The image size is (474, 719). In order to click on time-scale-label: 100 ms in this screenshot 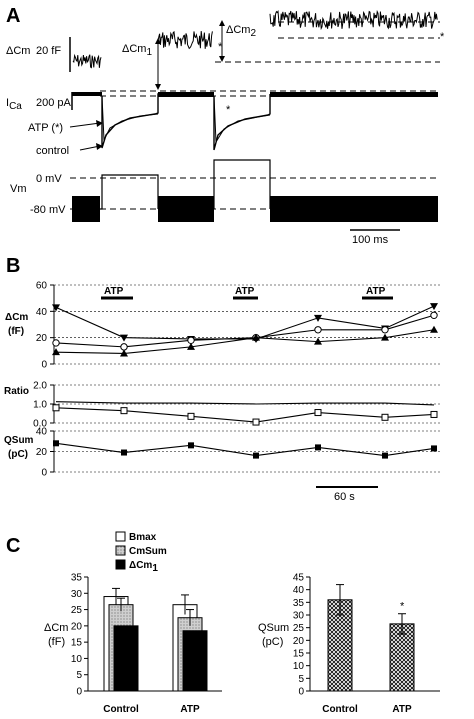, I will do `click(370, 240)`.